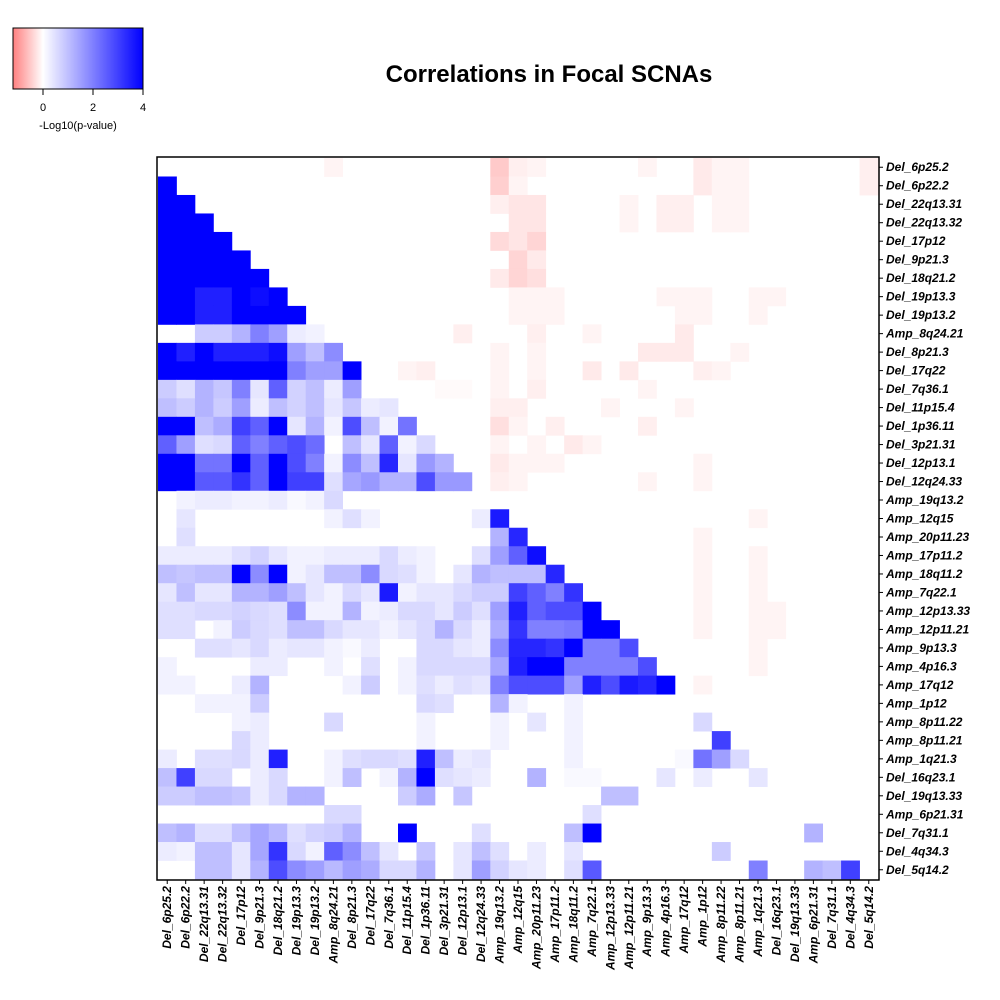  I want to click on row-label: Del_19p13.3, so click(921, 297).